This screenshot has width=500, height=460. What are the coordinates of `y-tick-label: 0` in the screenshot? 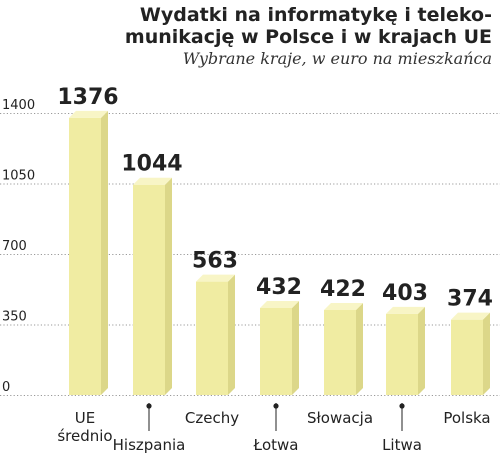 It's located at (6, 387).